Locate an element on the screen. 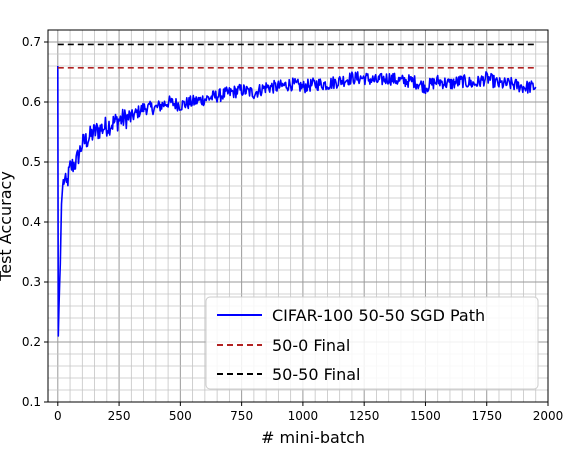  x-tick-label: 0 is located at coordinates (58, 416).